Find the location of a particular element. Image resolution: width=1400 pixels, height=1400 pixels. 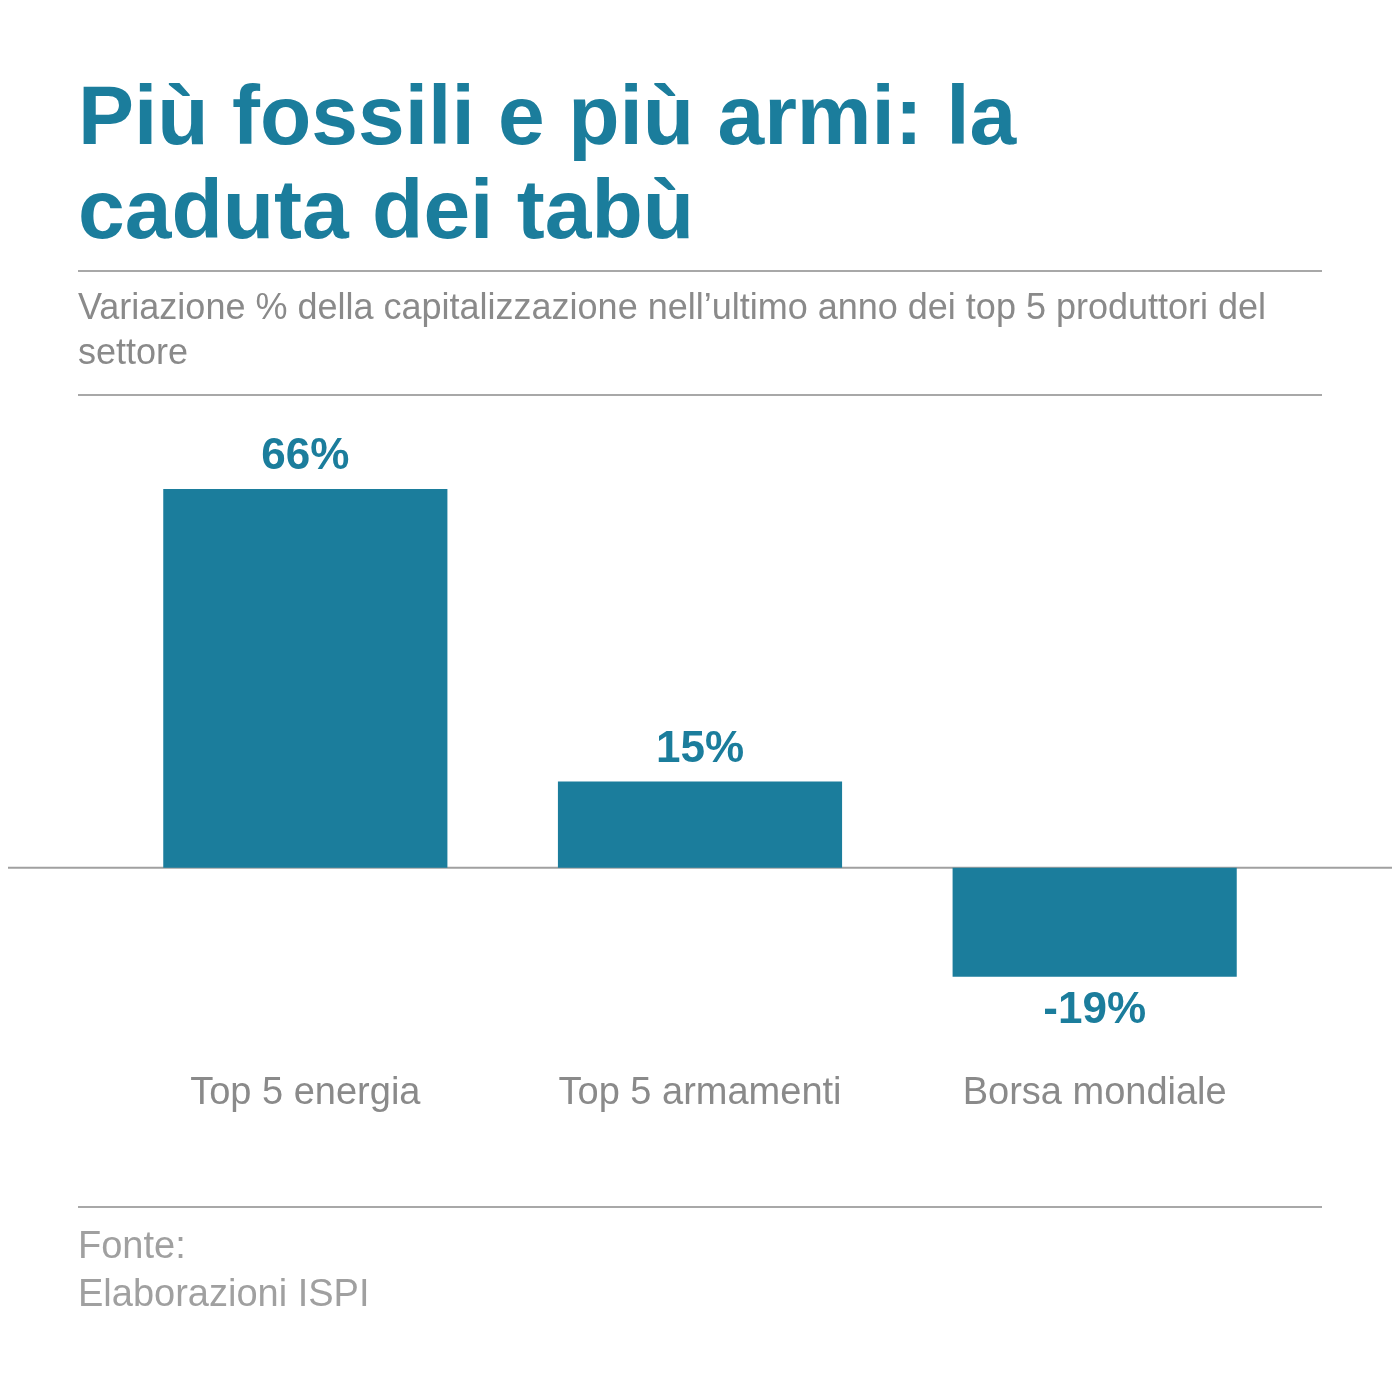

x-tick-label: Top 5 energia is located at coordinates (306, 1090).